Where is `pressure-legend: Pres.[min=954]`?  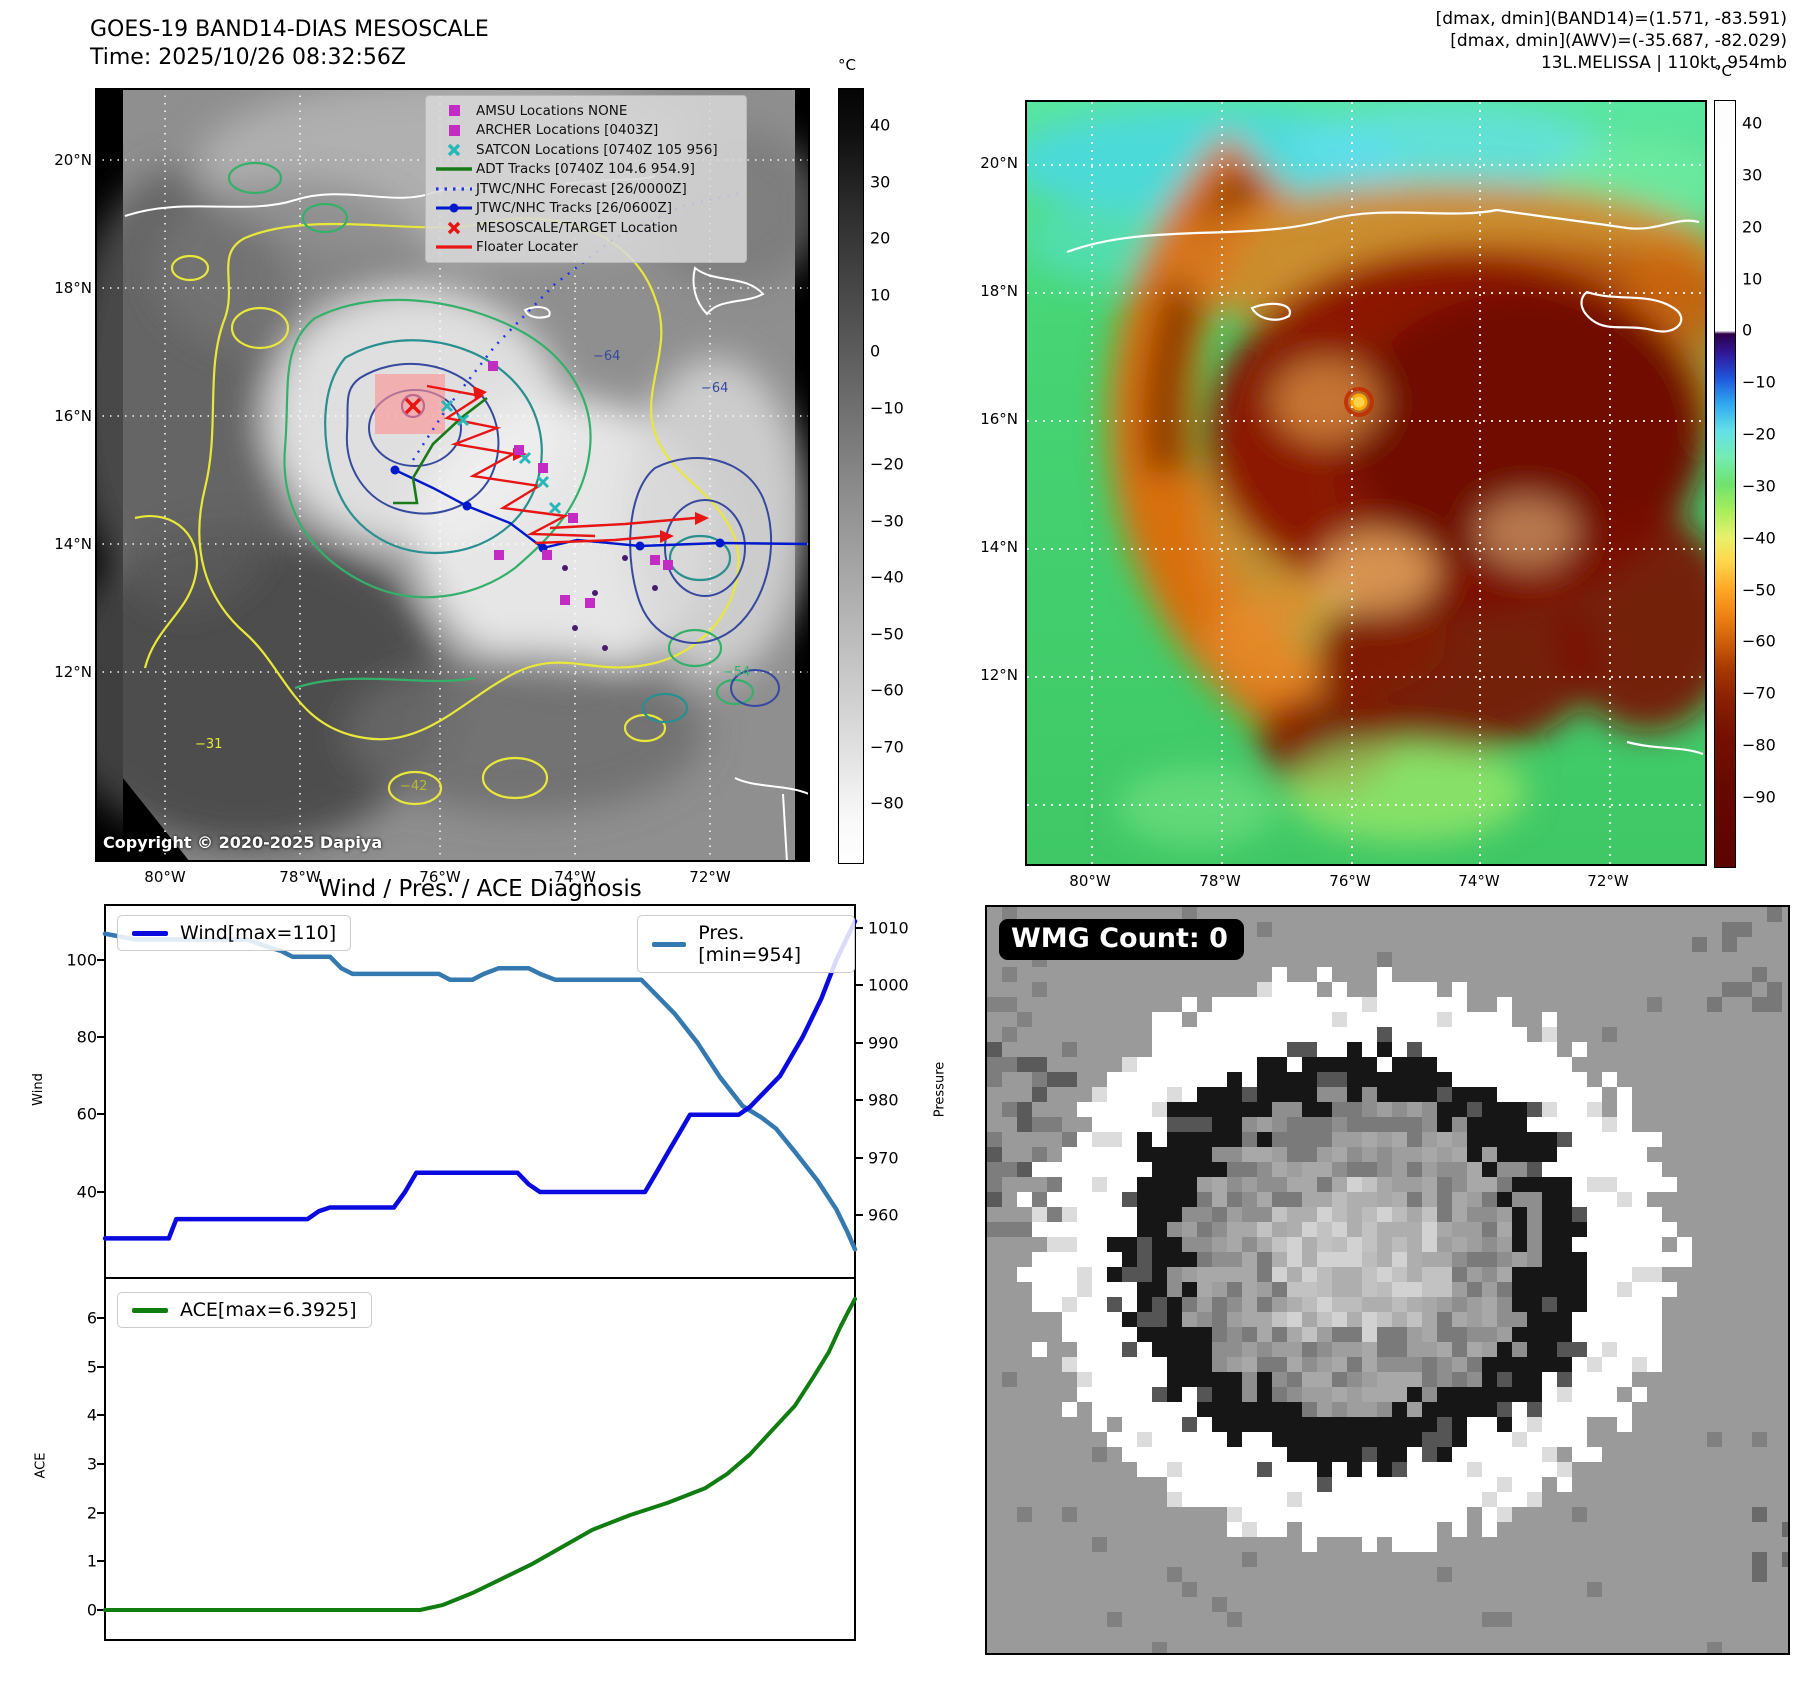
pressure-legend: Pres.[min=954] is located at coordinates (746, 944).